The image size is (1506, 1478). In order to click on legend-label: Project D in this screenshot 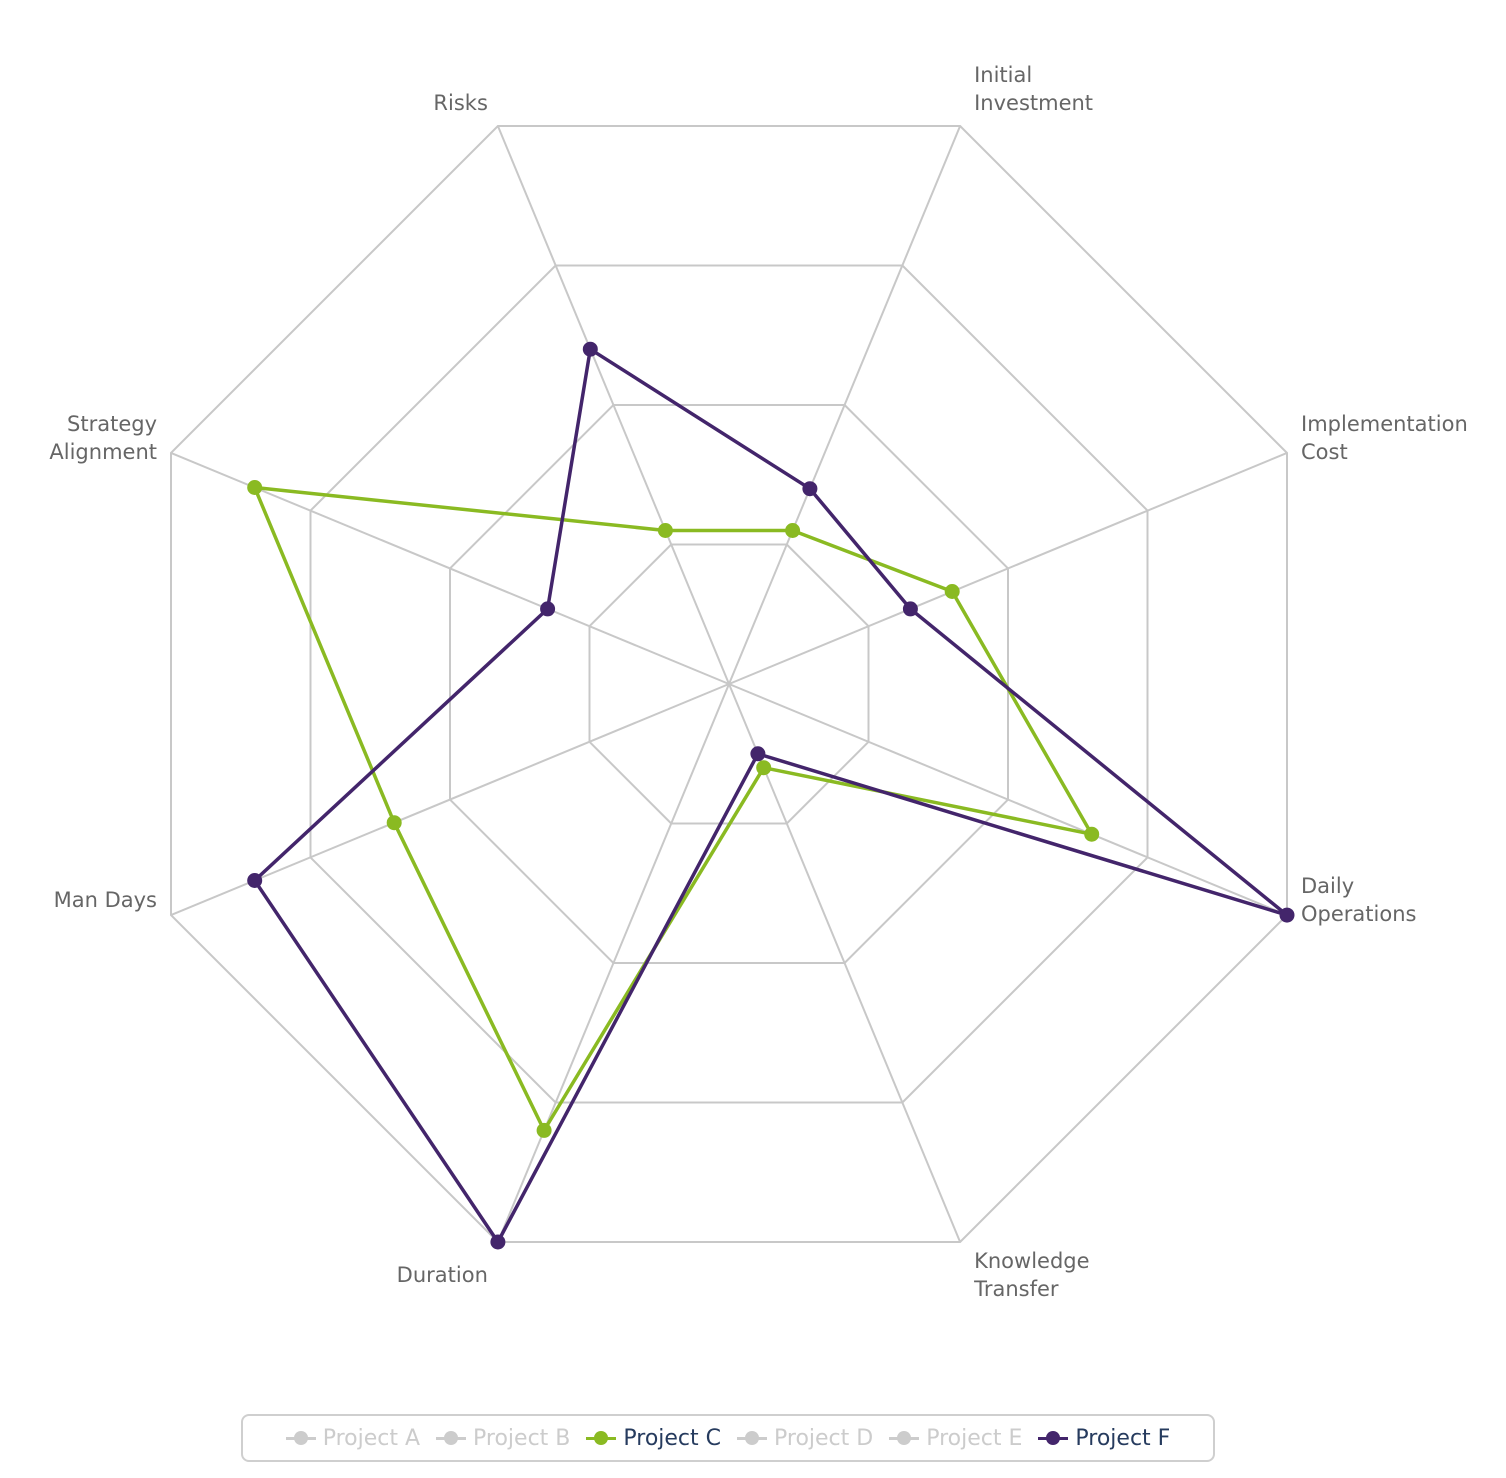, I will do `click(824, 1438)`.